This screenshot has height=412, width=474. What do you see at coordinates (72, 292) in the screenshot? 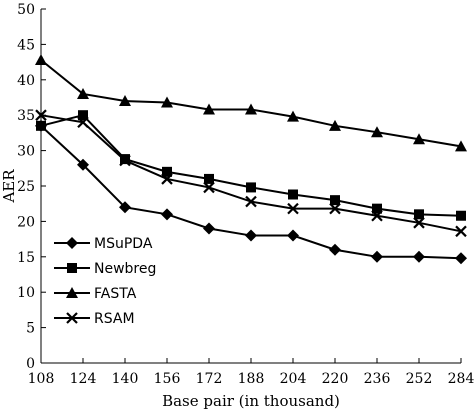
I see `legend-marker-triangle` at bounding box center [72, 292].